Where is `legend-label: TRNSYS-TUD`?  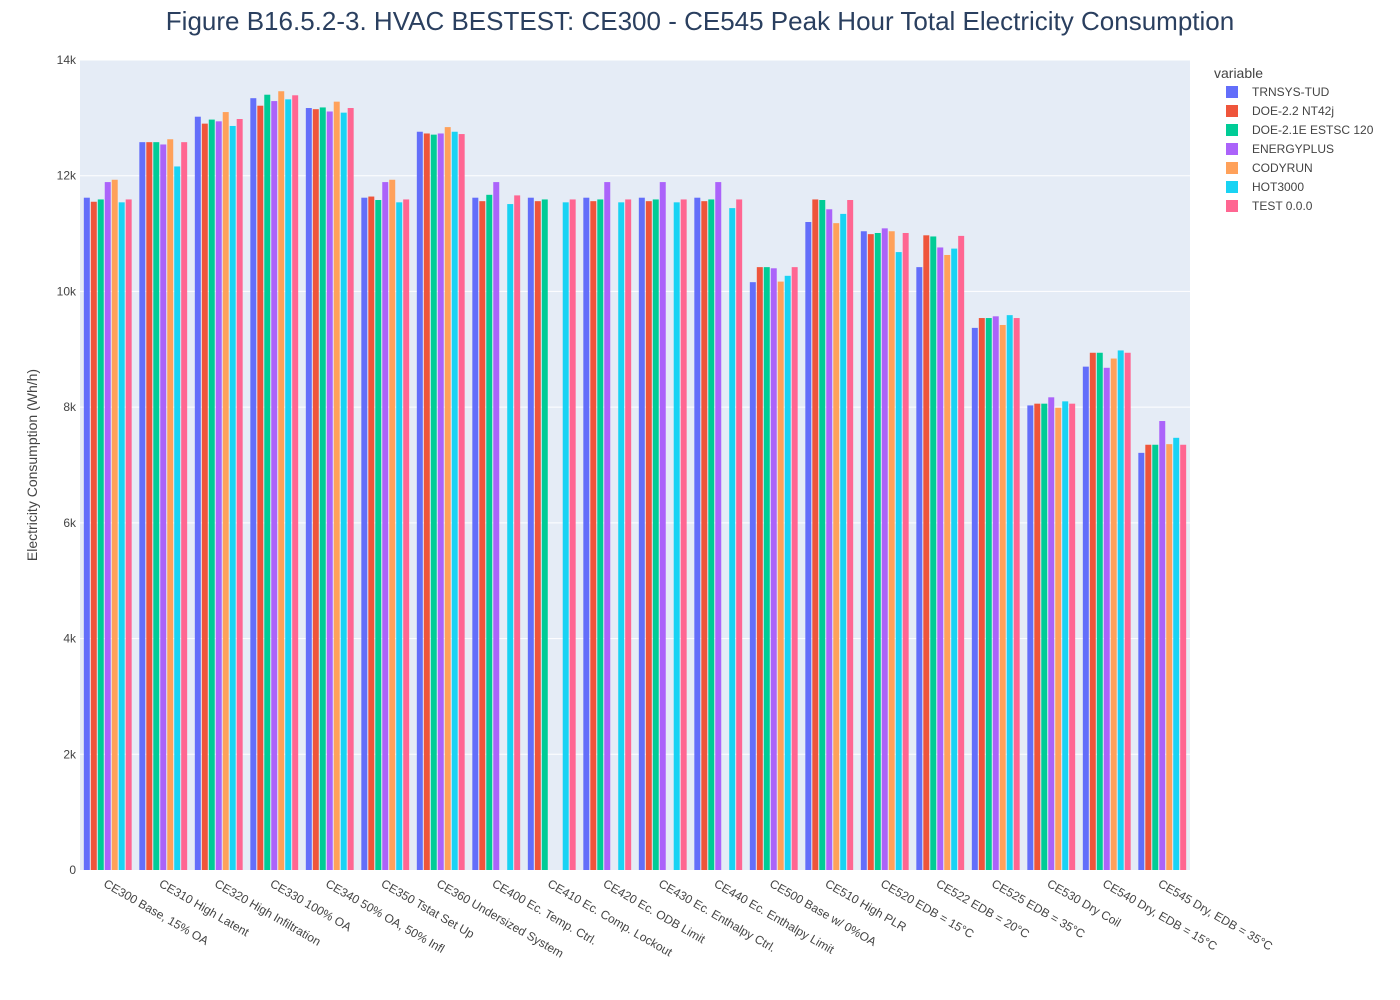 legend-label: TRNSYS-TUD is located at coordinates (1291, 92).